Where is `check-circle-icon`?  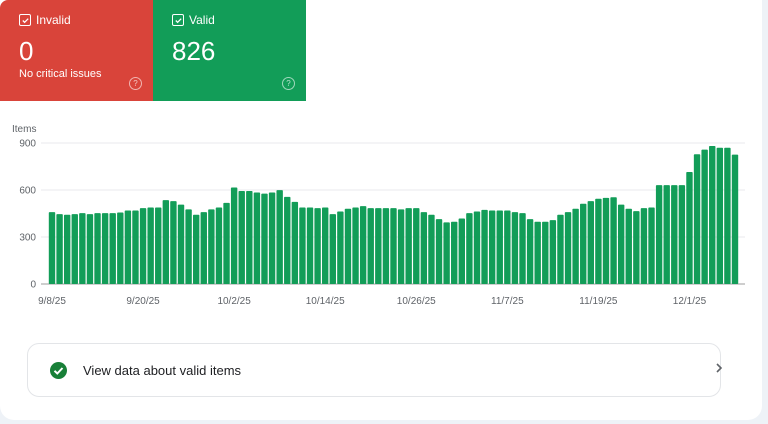
check-circle-icon is located at coordinates (58, 370).